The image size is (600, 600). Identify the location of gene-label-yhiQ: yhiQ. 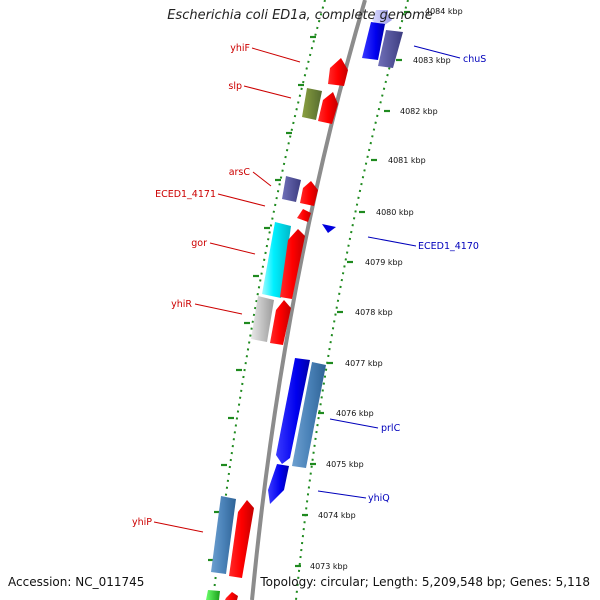
(379, 498).